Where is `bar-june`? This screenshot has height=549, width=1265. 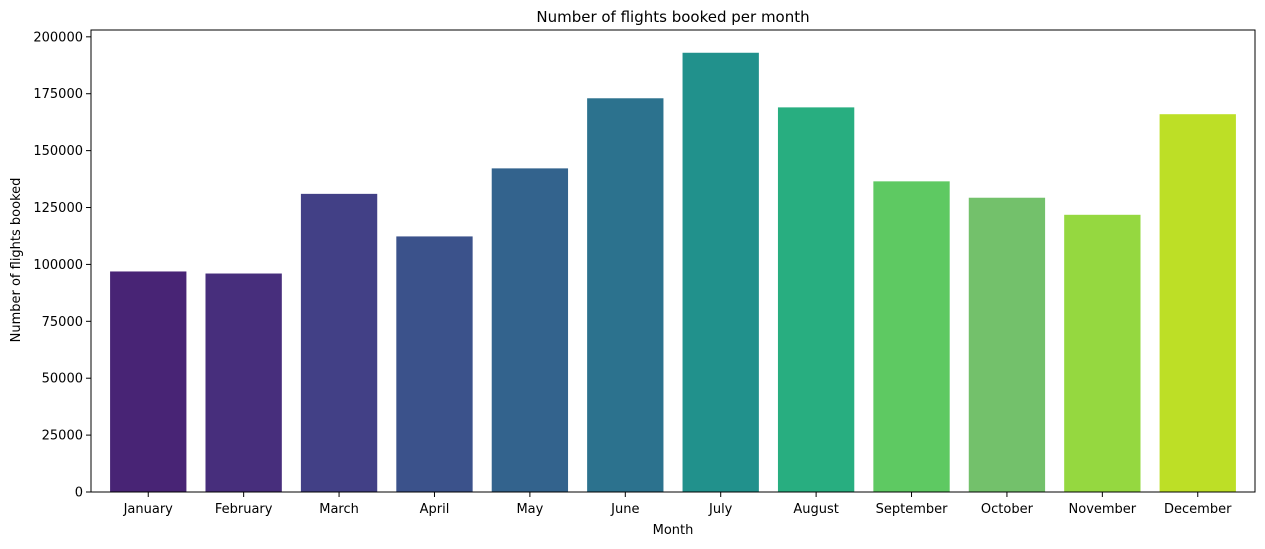
bar-june is located at coordinates (625, 295).